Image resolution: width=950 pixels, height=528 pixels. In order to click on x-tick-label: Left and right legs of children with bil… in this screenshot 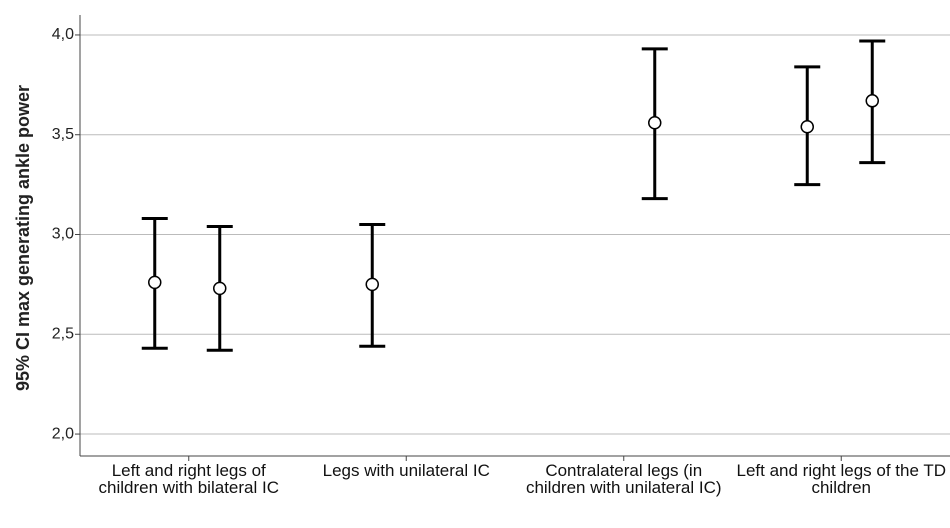, I will do `click(188, 479)`.